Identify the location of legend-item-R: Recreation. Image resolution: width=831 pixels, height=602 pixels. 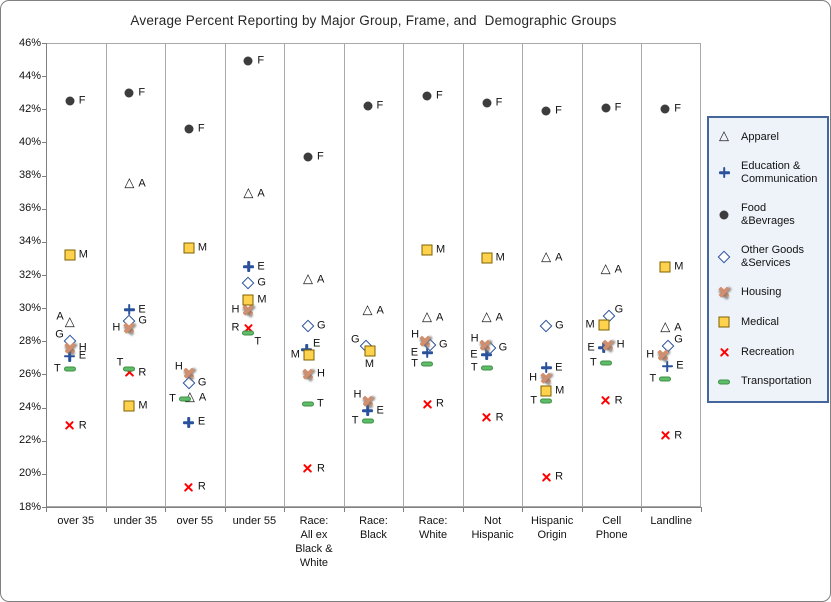
(769, 352).